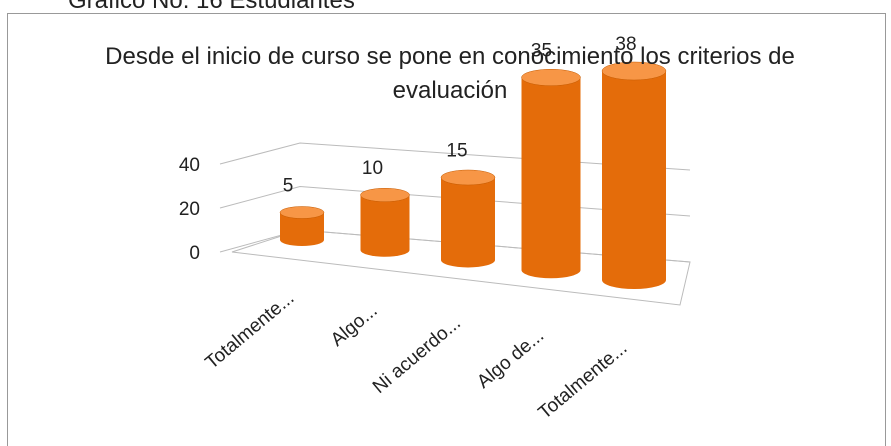 This screenshot has width=891, height=446. I want to click on data-label: 15, so click(456, 151).